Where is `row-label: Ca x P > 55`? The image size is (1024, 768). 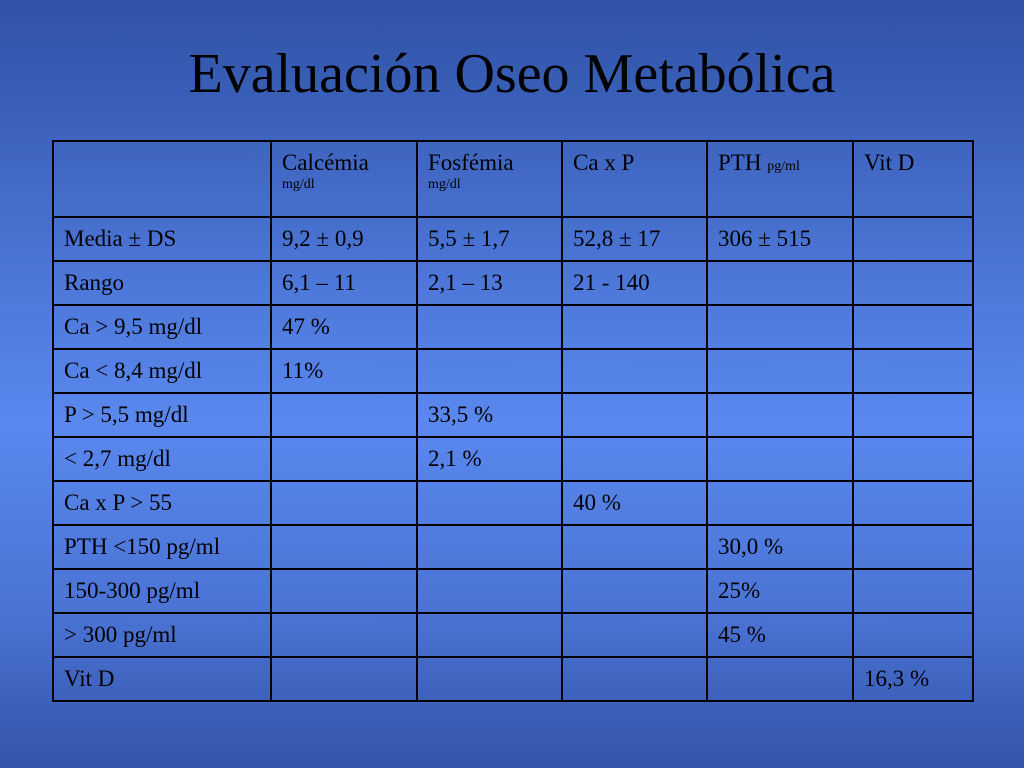 row-label: Ca x P > 55 is located at coordinates (162, 503).